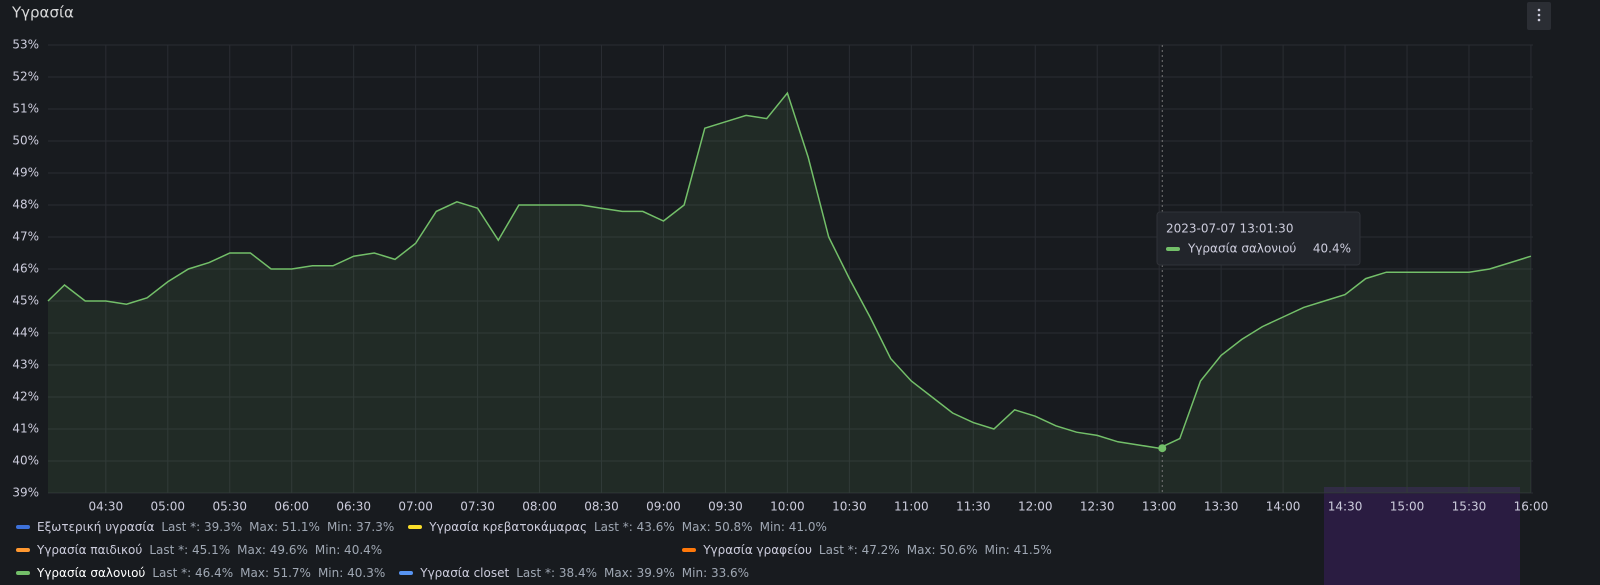 This screenshot has height=585, width=1600. What do you see at coordinates (415, 507) in the screenshot?
I see `x-tick-label: 07:00` at bounding box center [415, 507].